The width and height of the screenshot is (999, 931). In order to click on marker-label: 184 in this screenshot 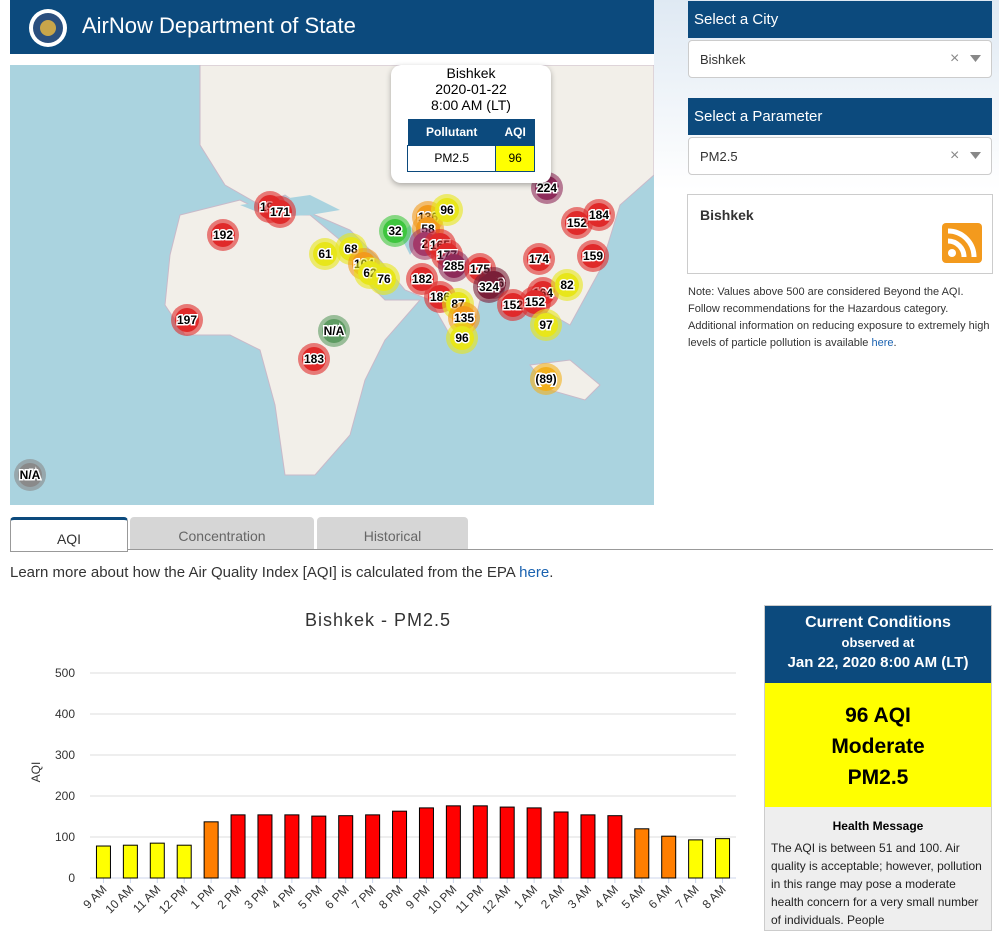, I will do `click(599, 215)`.